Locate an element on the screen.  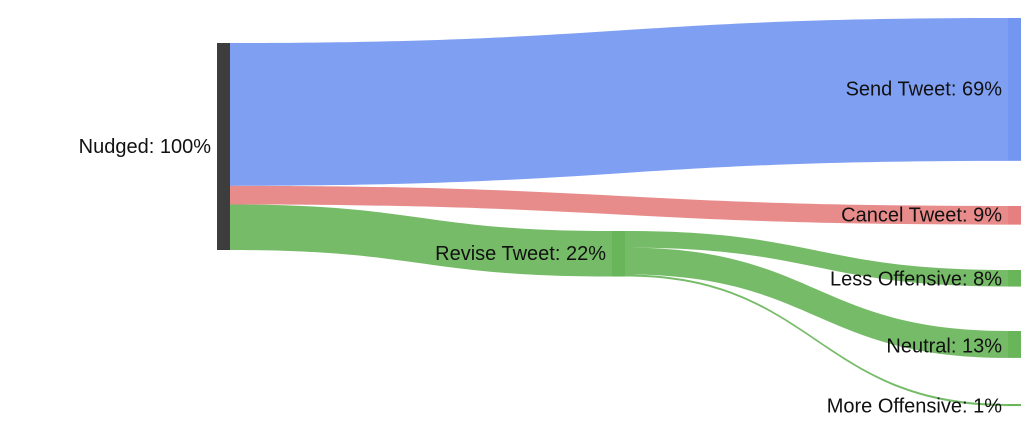
node-less is located at coordinates (1014, 278).